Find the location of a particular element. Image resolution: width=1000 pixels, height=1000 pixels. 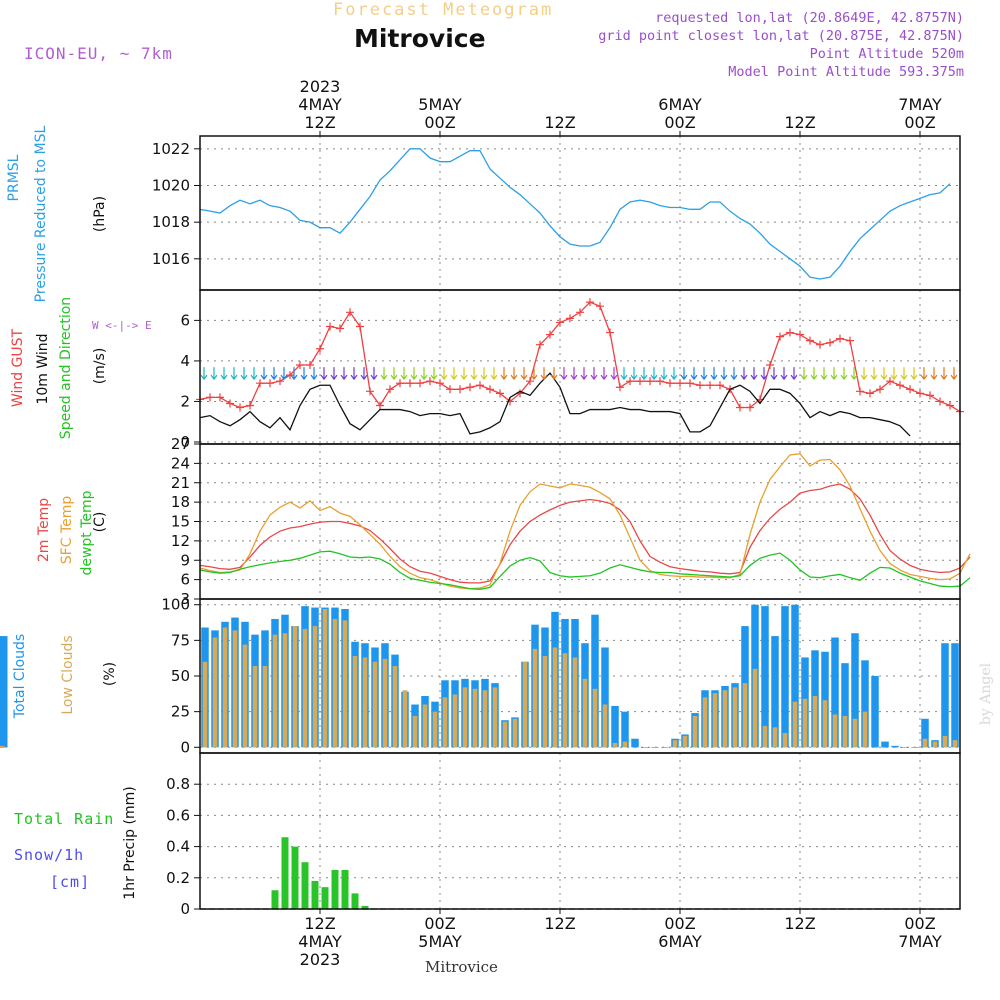

wind-gust-line is located at coordinates (580, 357).